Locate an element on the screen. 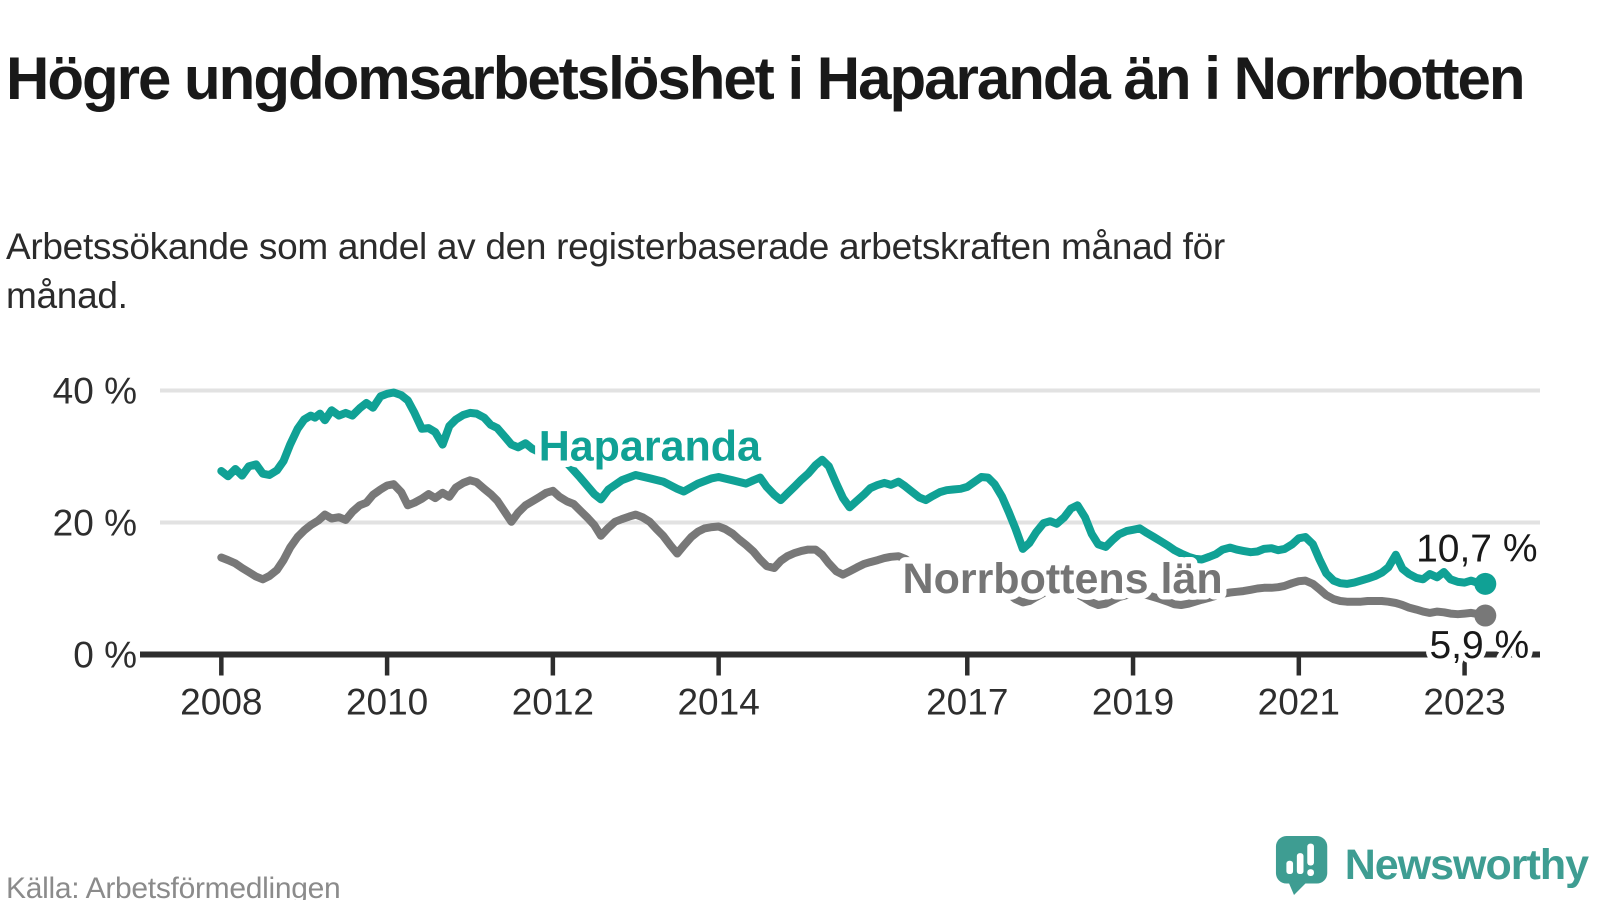 This screenshot has width=1600, height=900. newsworthy-brand: Newsworthy is located at coordinates (1432, 865).